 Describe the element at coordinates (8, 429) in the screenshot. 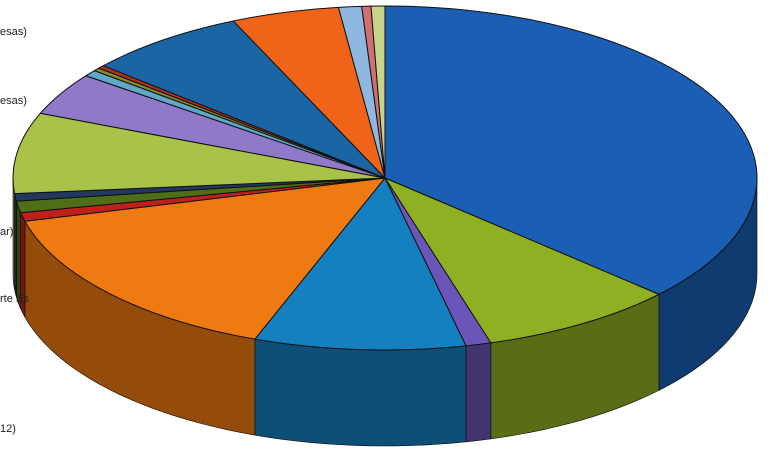

I see `pie-slice-label: 12)` at that location.